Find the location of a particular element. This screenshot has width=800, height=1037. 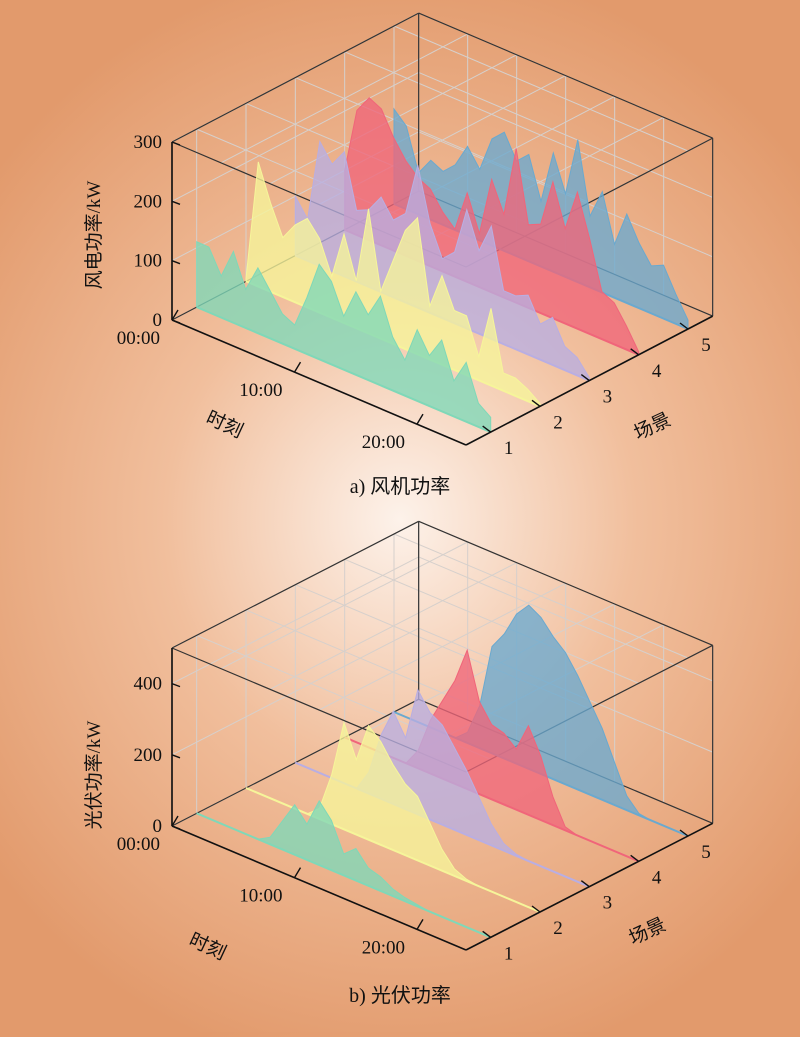

chart-1-series-5-area is located at coordinates (541, 218).